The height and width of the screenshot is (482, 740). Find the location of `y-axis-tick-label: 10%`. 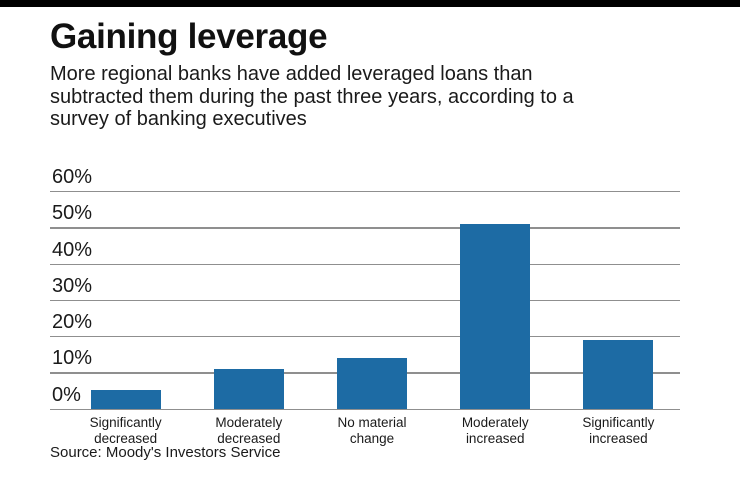

y-axis-tick-label: 10% is located at coordinates (72, 358).